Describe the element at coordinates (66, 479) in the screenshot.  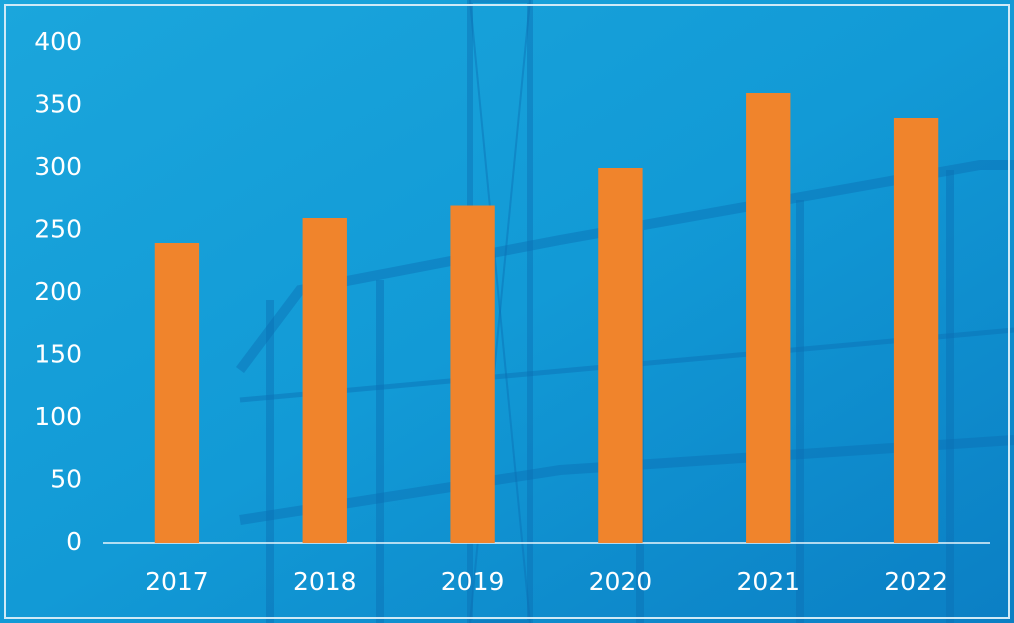
I see `y-tick-label: 50` at that location.